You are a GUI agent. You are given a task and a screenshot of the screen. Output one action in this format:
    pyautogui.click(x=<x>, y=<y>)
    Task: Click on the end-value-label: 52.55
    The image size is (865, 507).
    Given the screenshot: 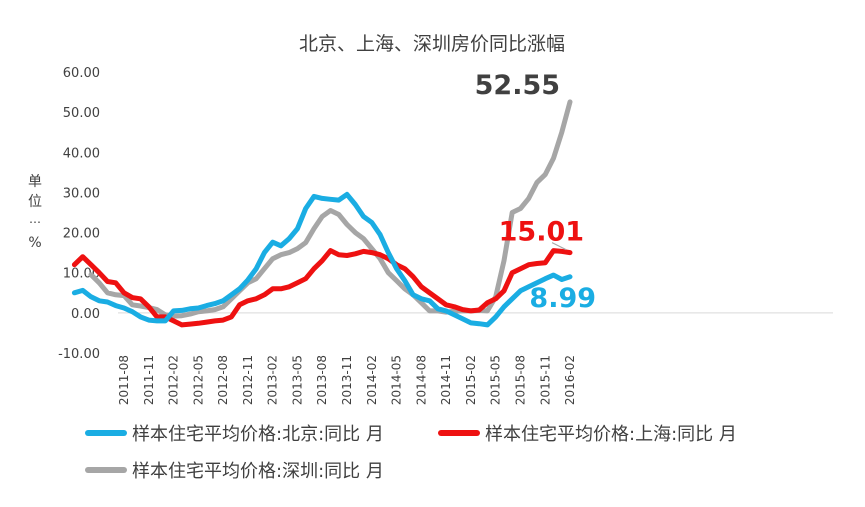 What is the action you would take?
    pyautogui.click(x=517, y=85)
    